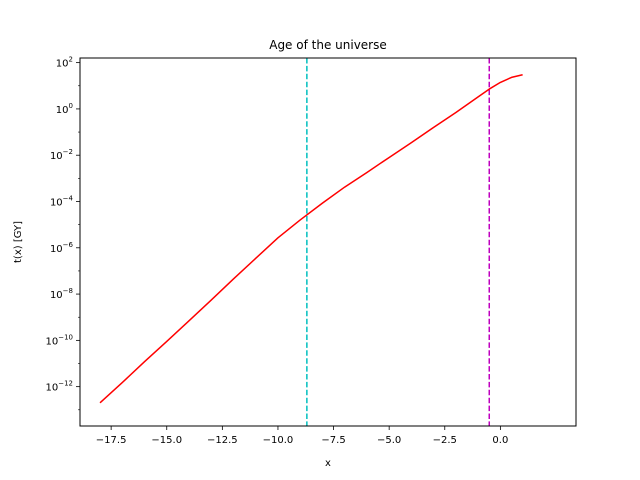  What do you see at coordinates (445, 440) in the screenshot?
I see `x-tick-label: −2.5` at bounding box center [445, 440].